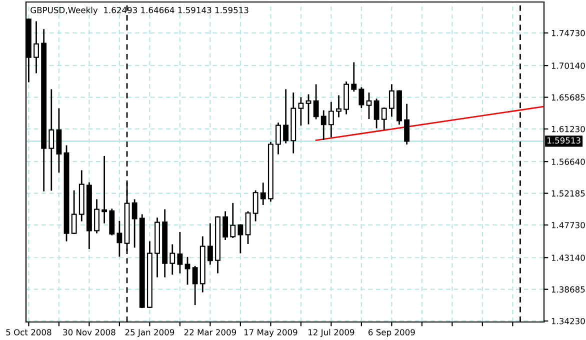  I want to click on y-tick-label: 1.65685, so click(568, 97).